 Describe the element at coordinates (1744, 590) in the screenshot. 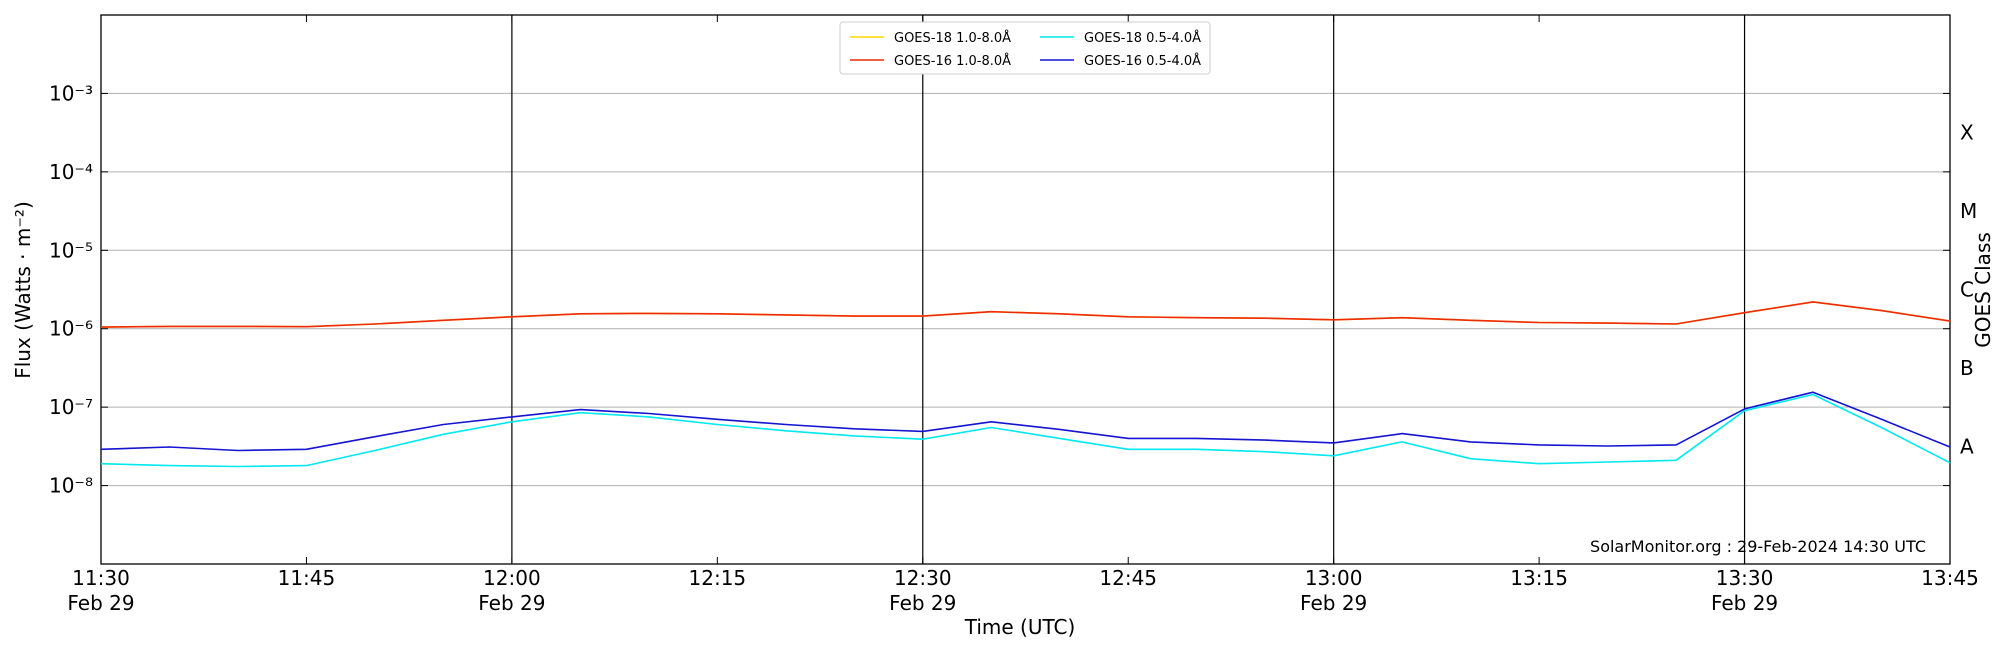

I see `x-tick-label: 13:30 Feb 29` at that location.